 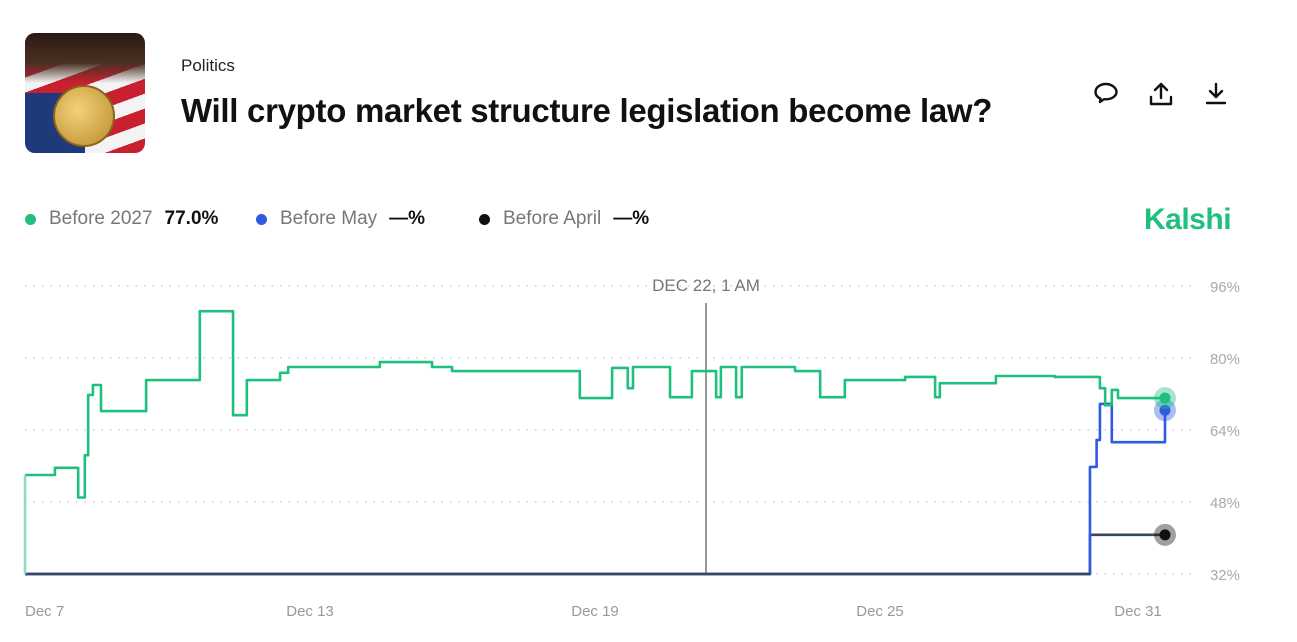 I want to click on download-icon, so click(x=1216, y=94).